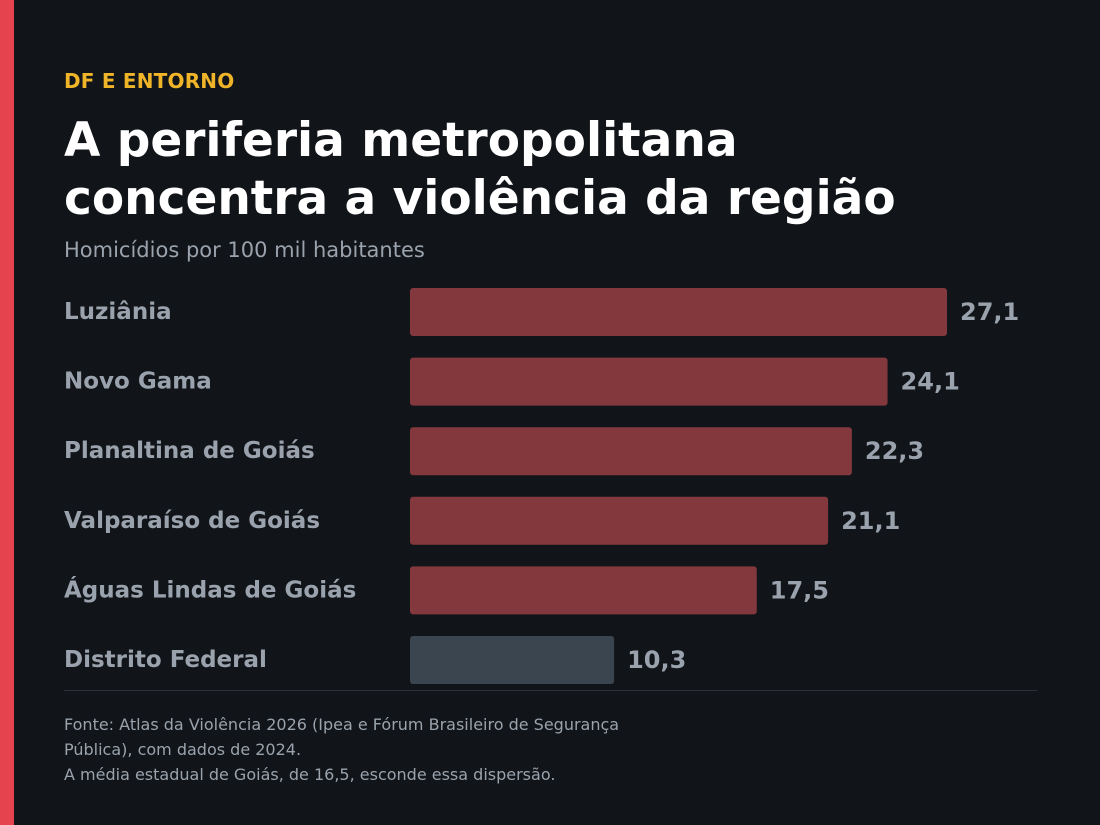 This screenshot has width=1100, height=825. I want to click on divider, so click(550, 690).